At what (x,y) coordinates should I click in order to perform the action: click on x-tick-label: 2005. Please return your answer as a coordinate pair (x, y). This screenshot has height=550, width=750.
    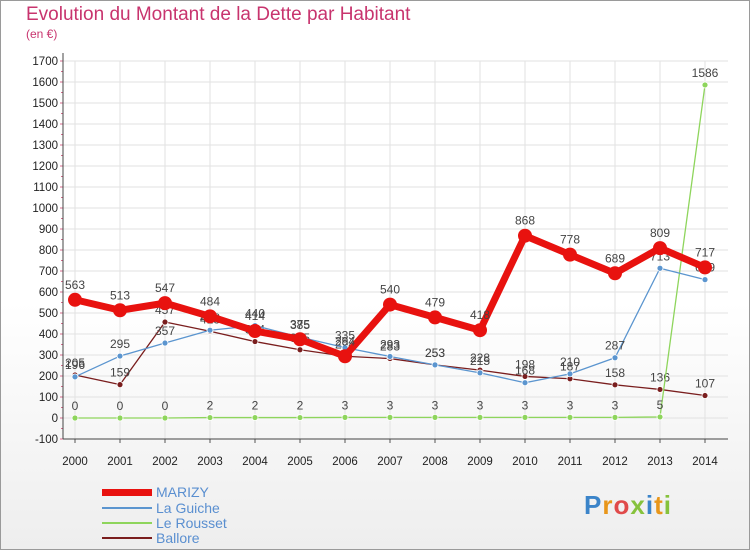
    Looking at the image, I should click on (300, 462).